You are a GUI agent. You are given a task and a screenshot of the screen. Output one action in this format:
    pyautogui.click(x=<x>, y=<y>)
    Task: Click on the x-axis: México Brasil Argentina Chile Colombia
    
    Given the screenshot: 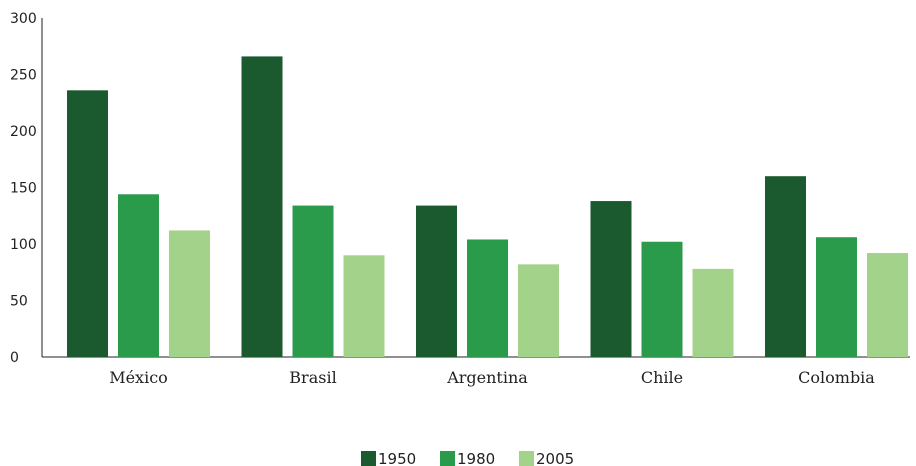 What is the action you would take?
    pyautogui.click(x=476, y=371)
    